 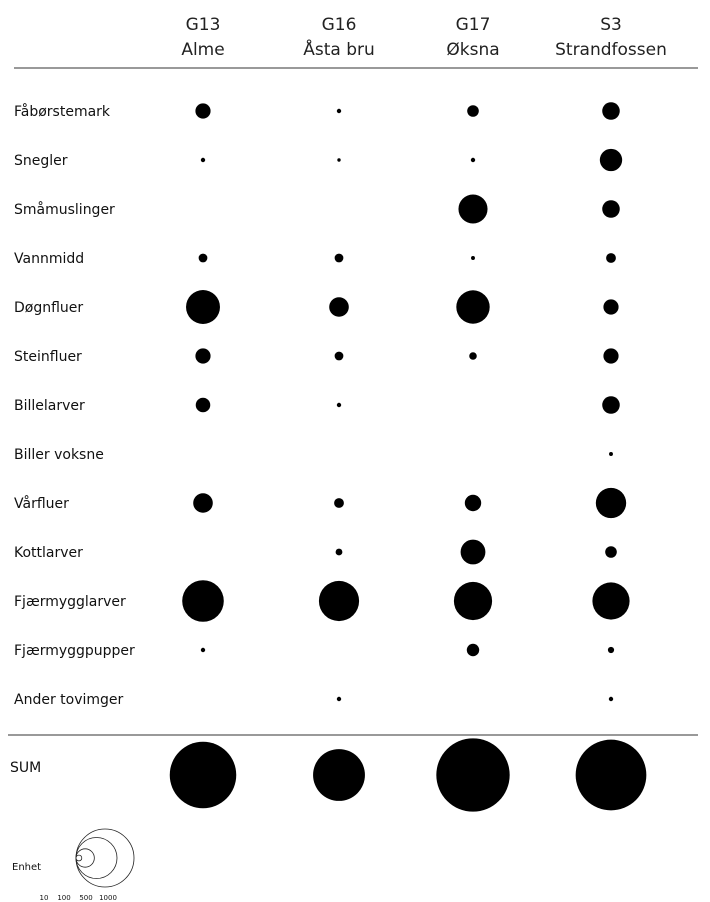 I want to click on row-label: Fjærmyggpupper, so click(x=74, y=651).